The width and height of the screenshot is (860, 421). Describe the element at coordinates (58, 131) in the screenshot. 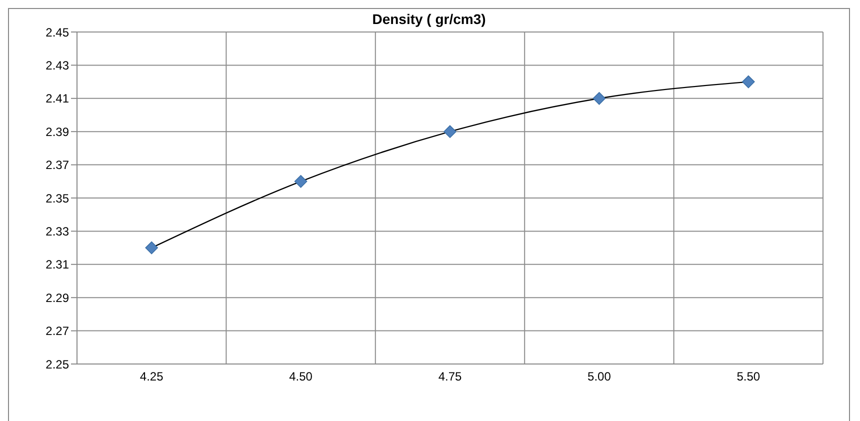

I see `y-tick-label: 2.39` at that location.